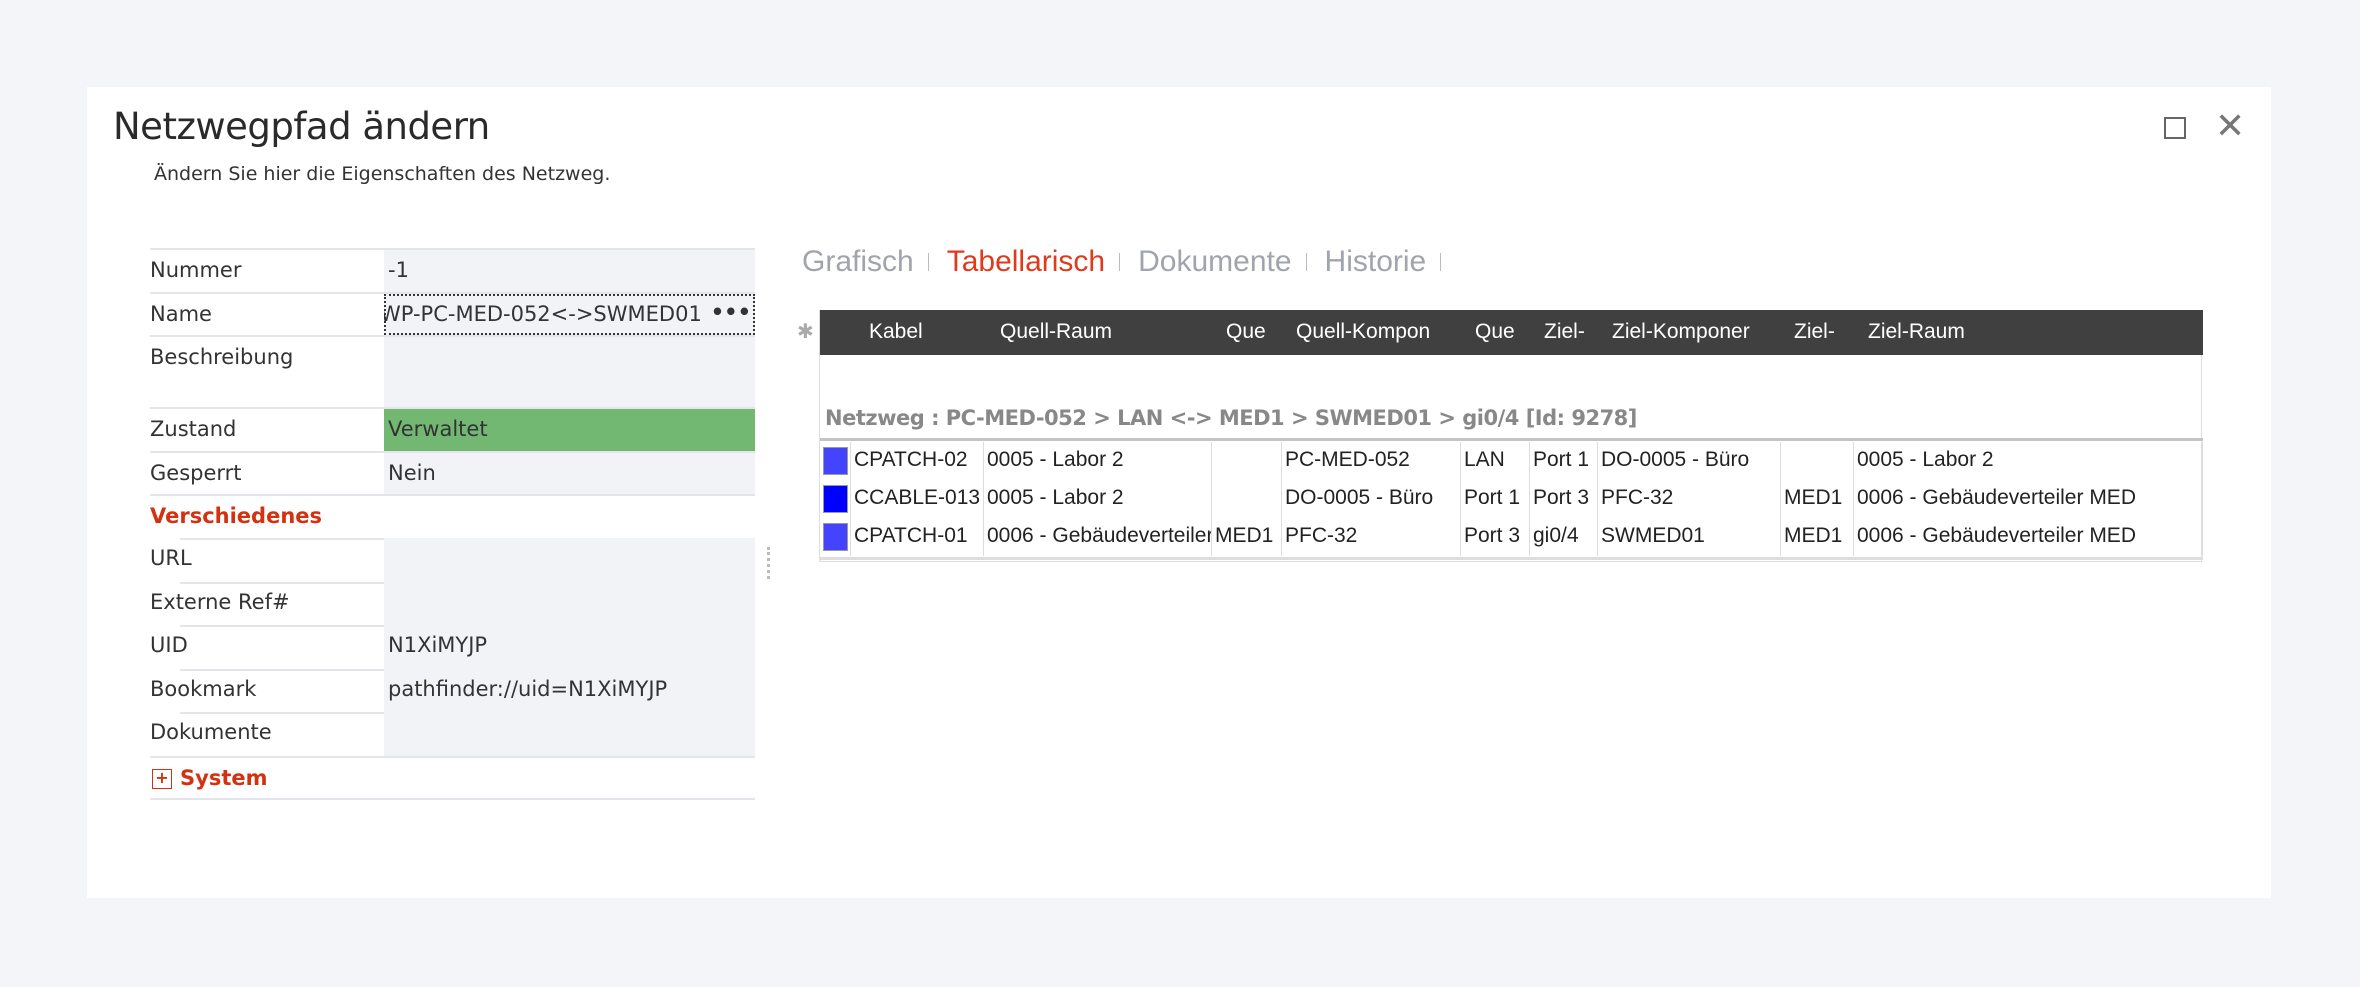  What do you see at coordinates (896, 331) in the screenshot?
I see `column-header-kabel: Kabel` at bounding box center [896, 331].